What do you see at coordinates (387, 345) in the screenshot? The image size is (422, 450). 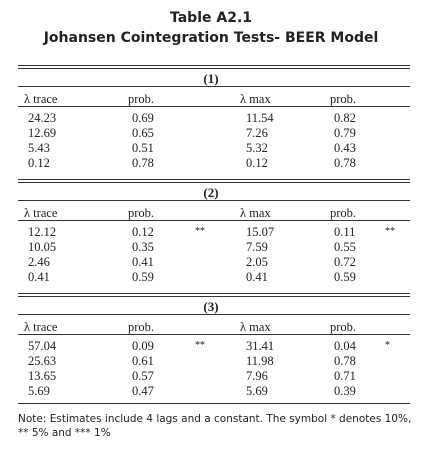 I see `significance: *` at bounding box center [387, 345].